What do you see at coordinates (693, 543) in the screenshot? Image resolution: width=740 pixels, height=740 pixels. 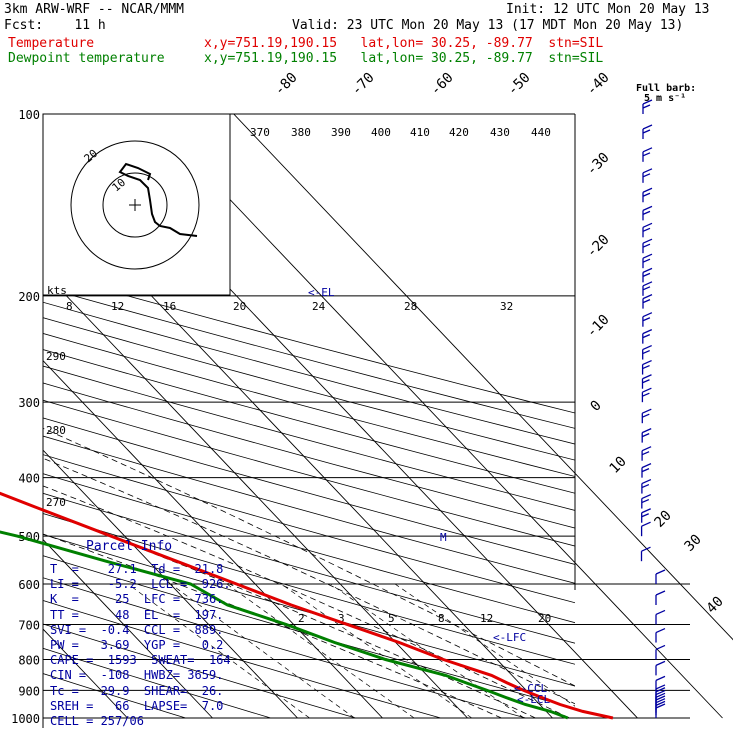 I see `isotherm-label: 30` at bounding box center [693, 543].